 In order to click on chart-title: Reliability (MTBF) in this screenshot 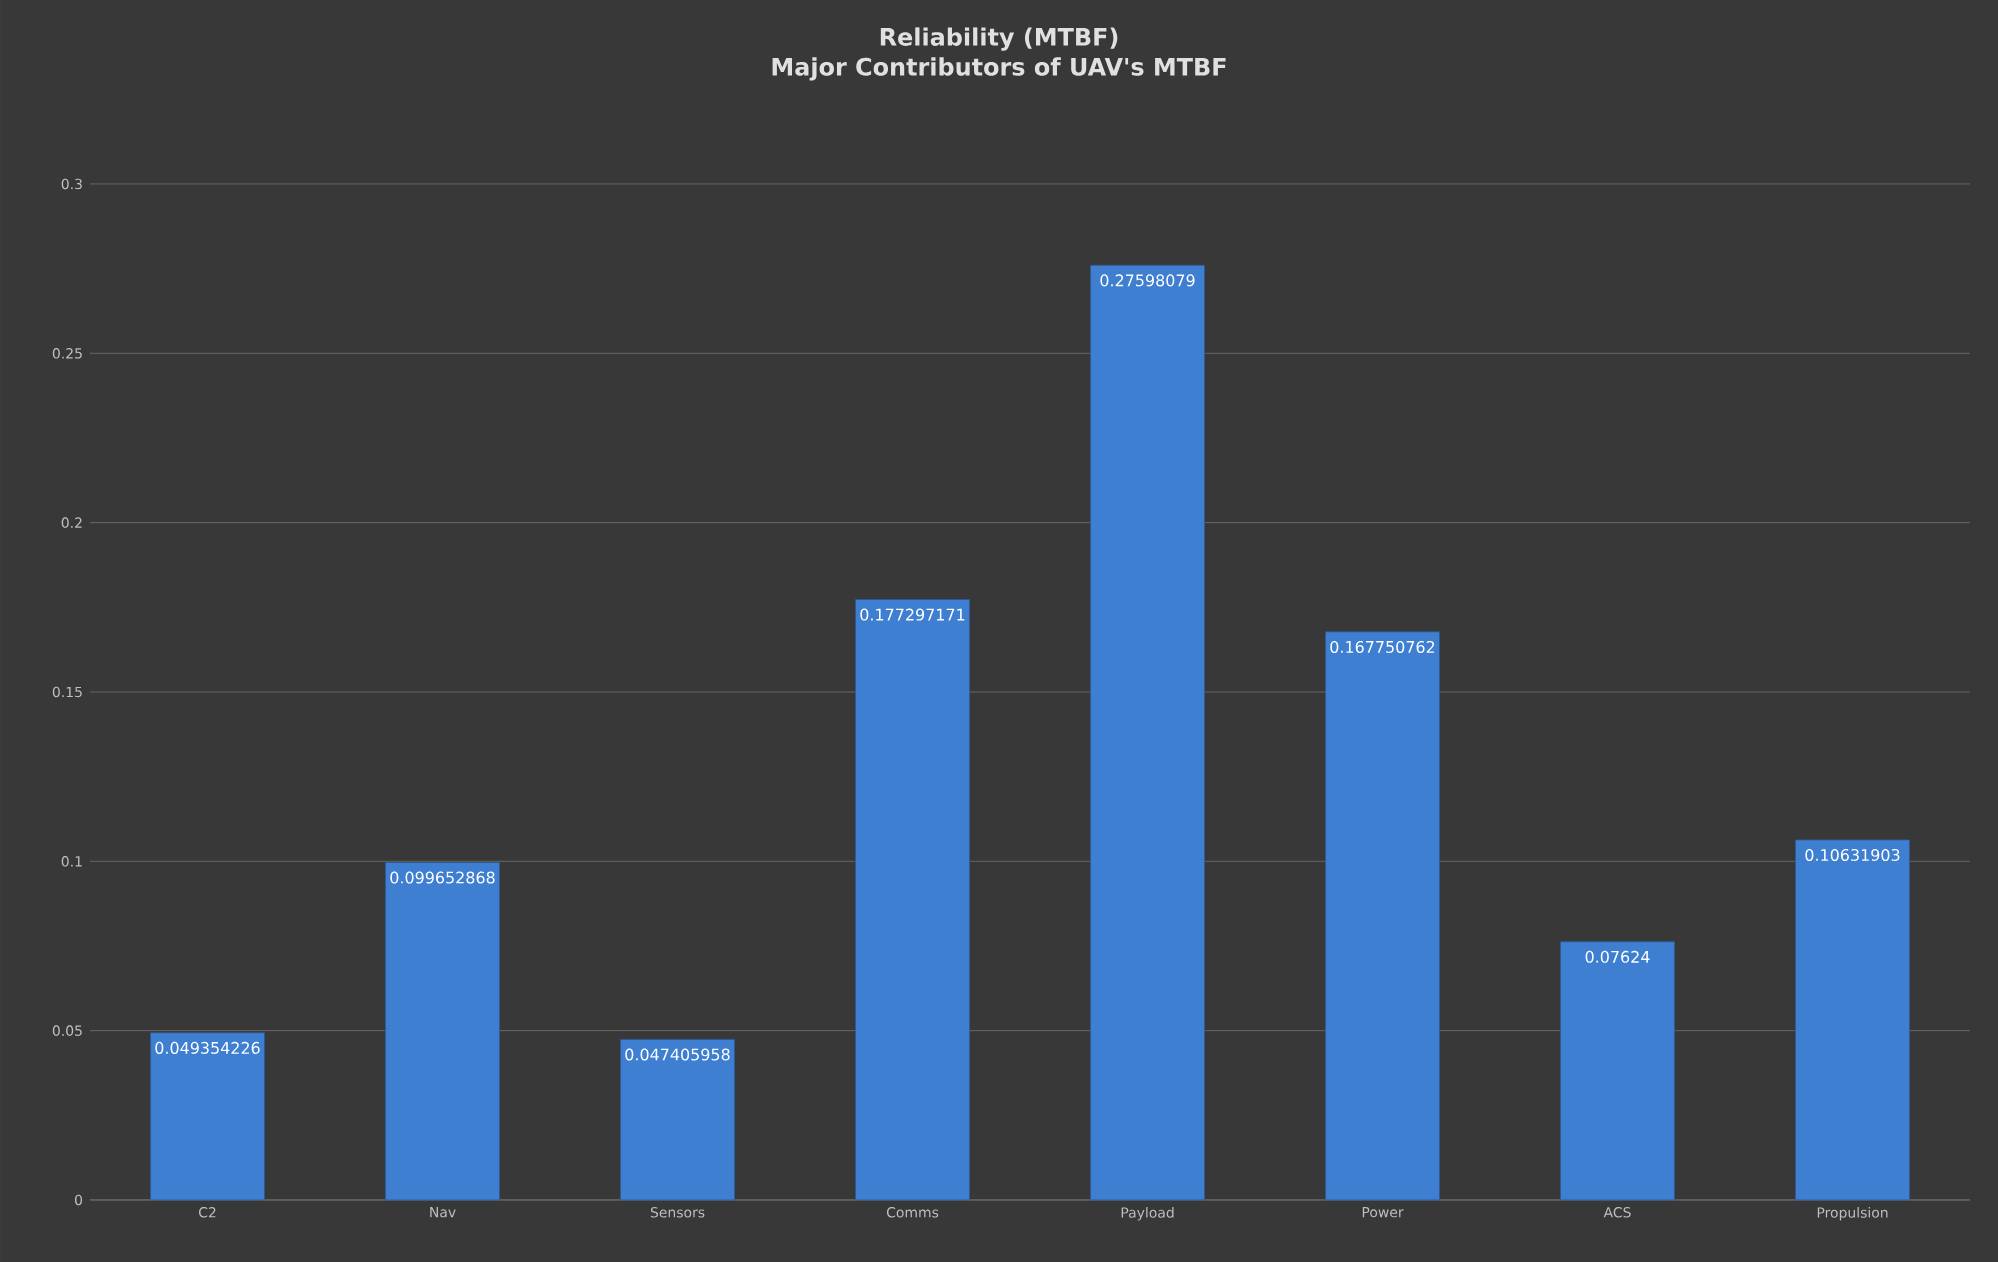, I will do `click(999, 39)`.